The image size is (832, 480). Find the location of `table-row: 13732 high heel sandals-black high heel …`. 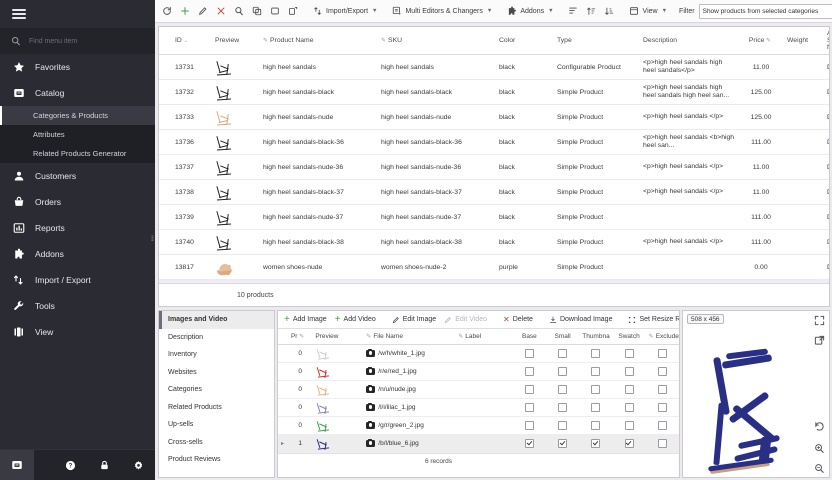

table-row: 13732 high heel sandals-black high heel … is located at coordinates (494, 92).